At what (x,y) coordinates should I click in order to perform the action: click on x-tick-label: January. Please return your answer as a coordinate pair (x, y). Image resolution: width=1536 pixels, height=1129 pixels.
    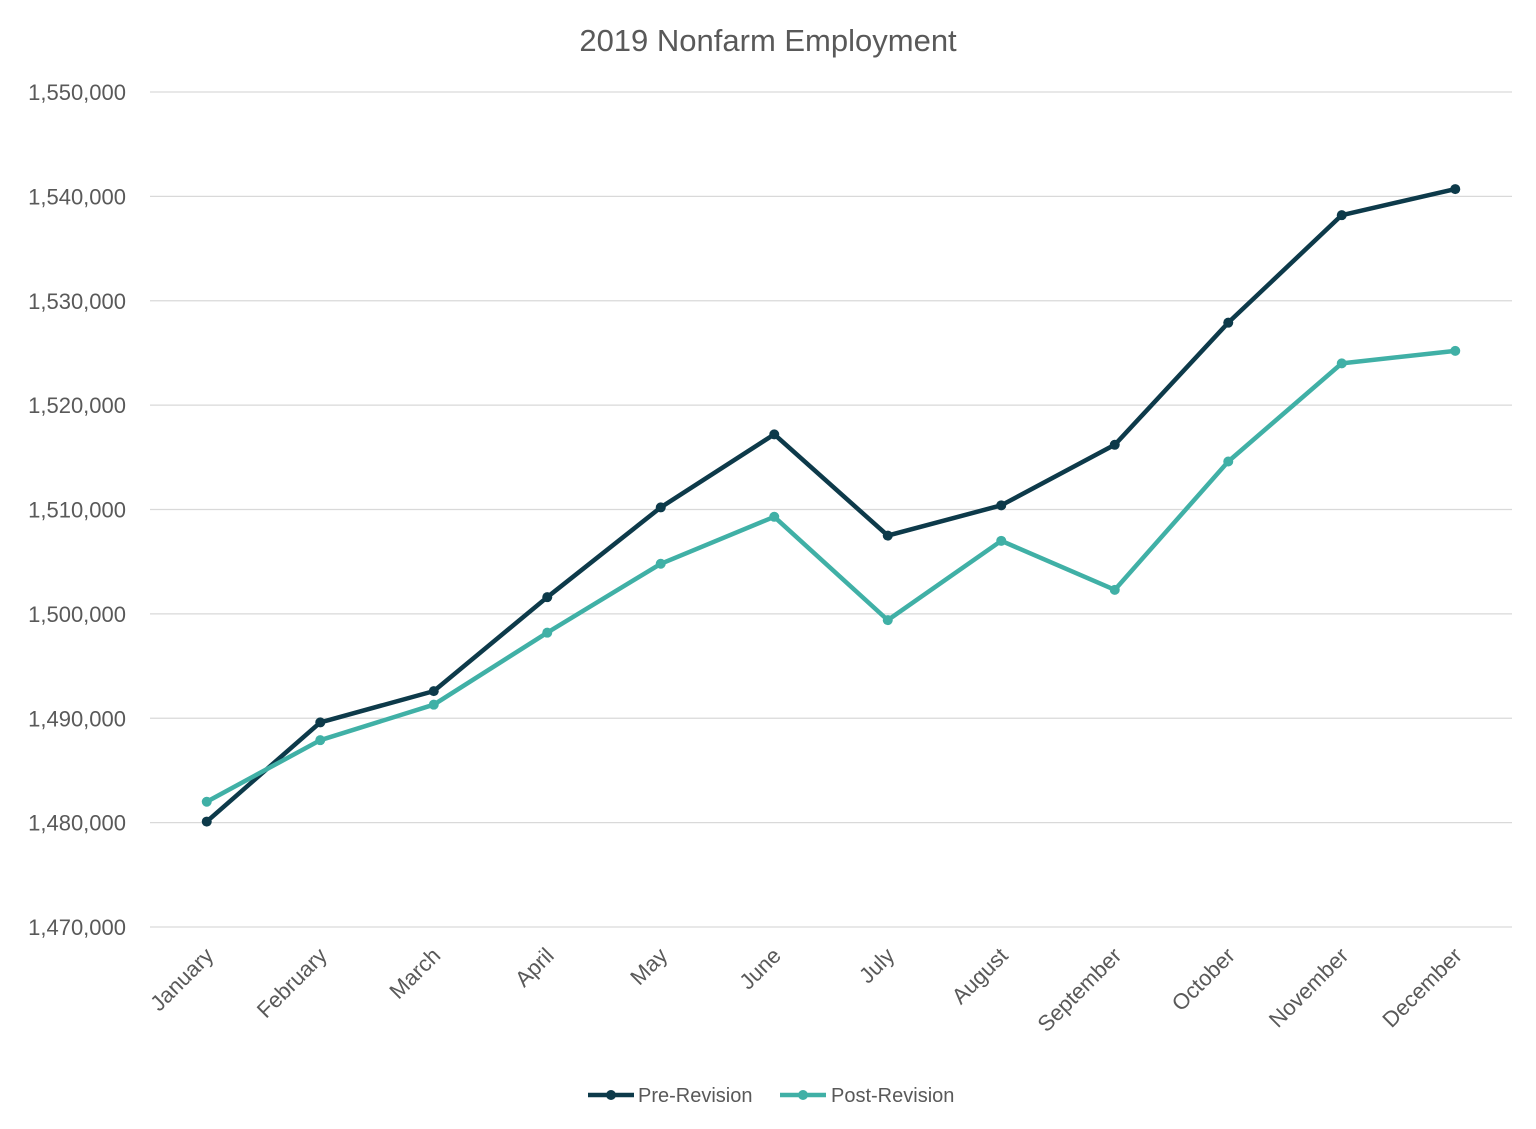
    Looking at the image, I should click on (181, 979).